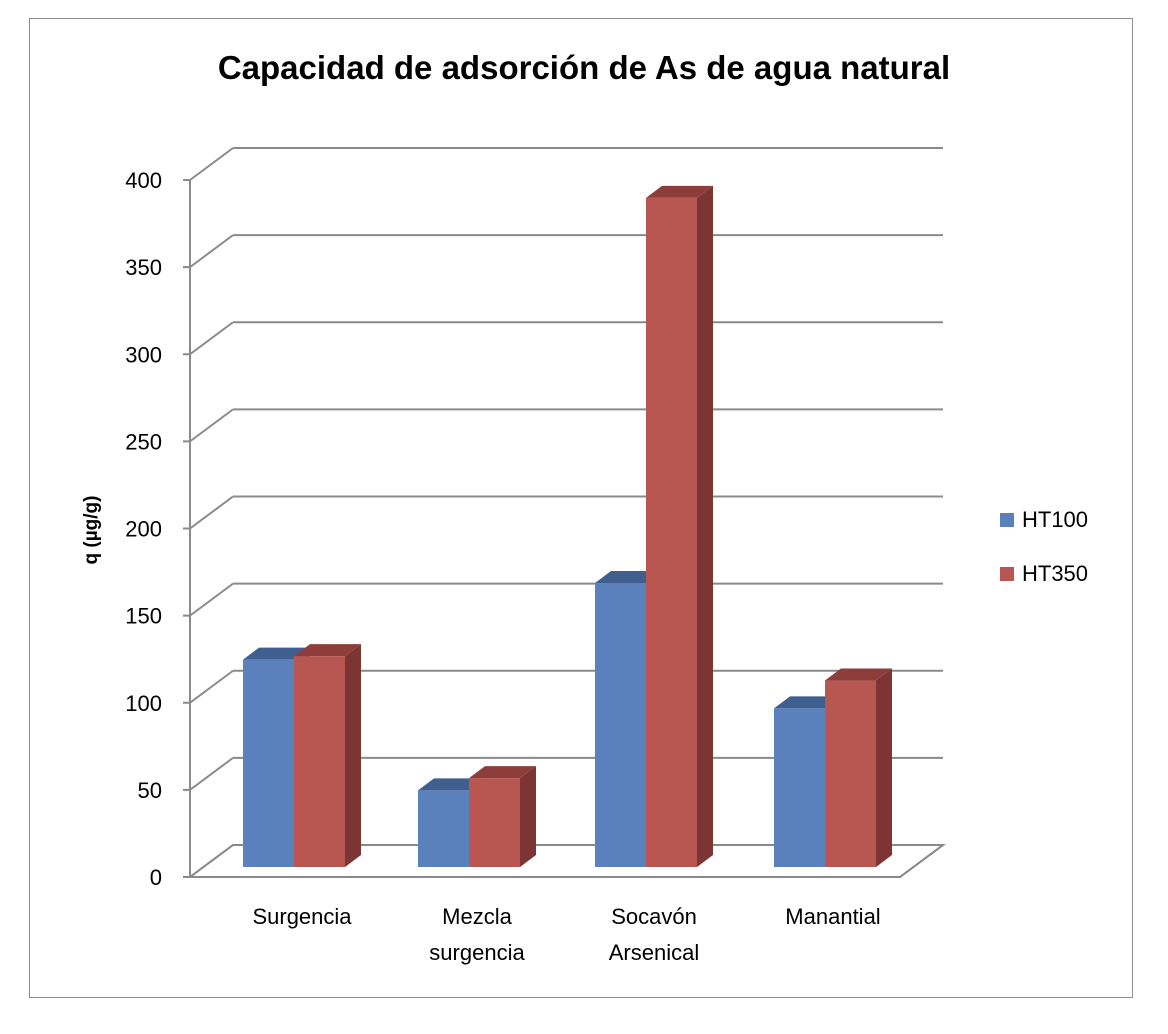 This screenshot has height=1034, width=1168. What do you see at coordinates (302, 916) in the screenshot?
I see `x-tick-label-0-0: Surgencia` at bounding box center [302, 916].